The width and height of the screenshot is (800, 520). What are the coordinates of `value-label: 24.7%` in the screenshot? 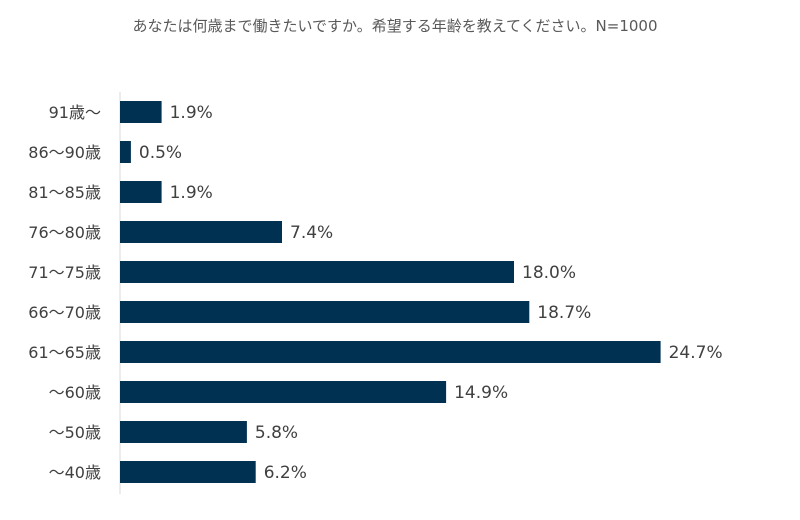 It's located at (696, 353).